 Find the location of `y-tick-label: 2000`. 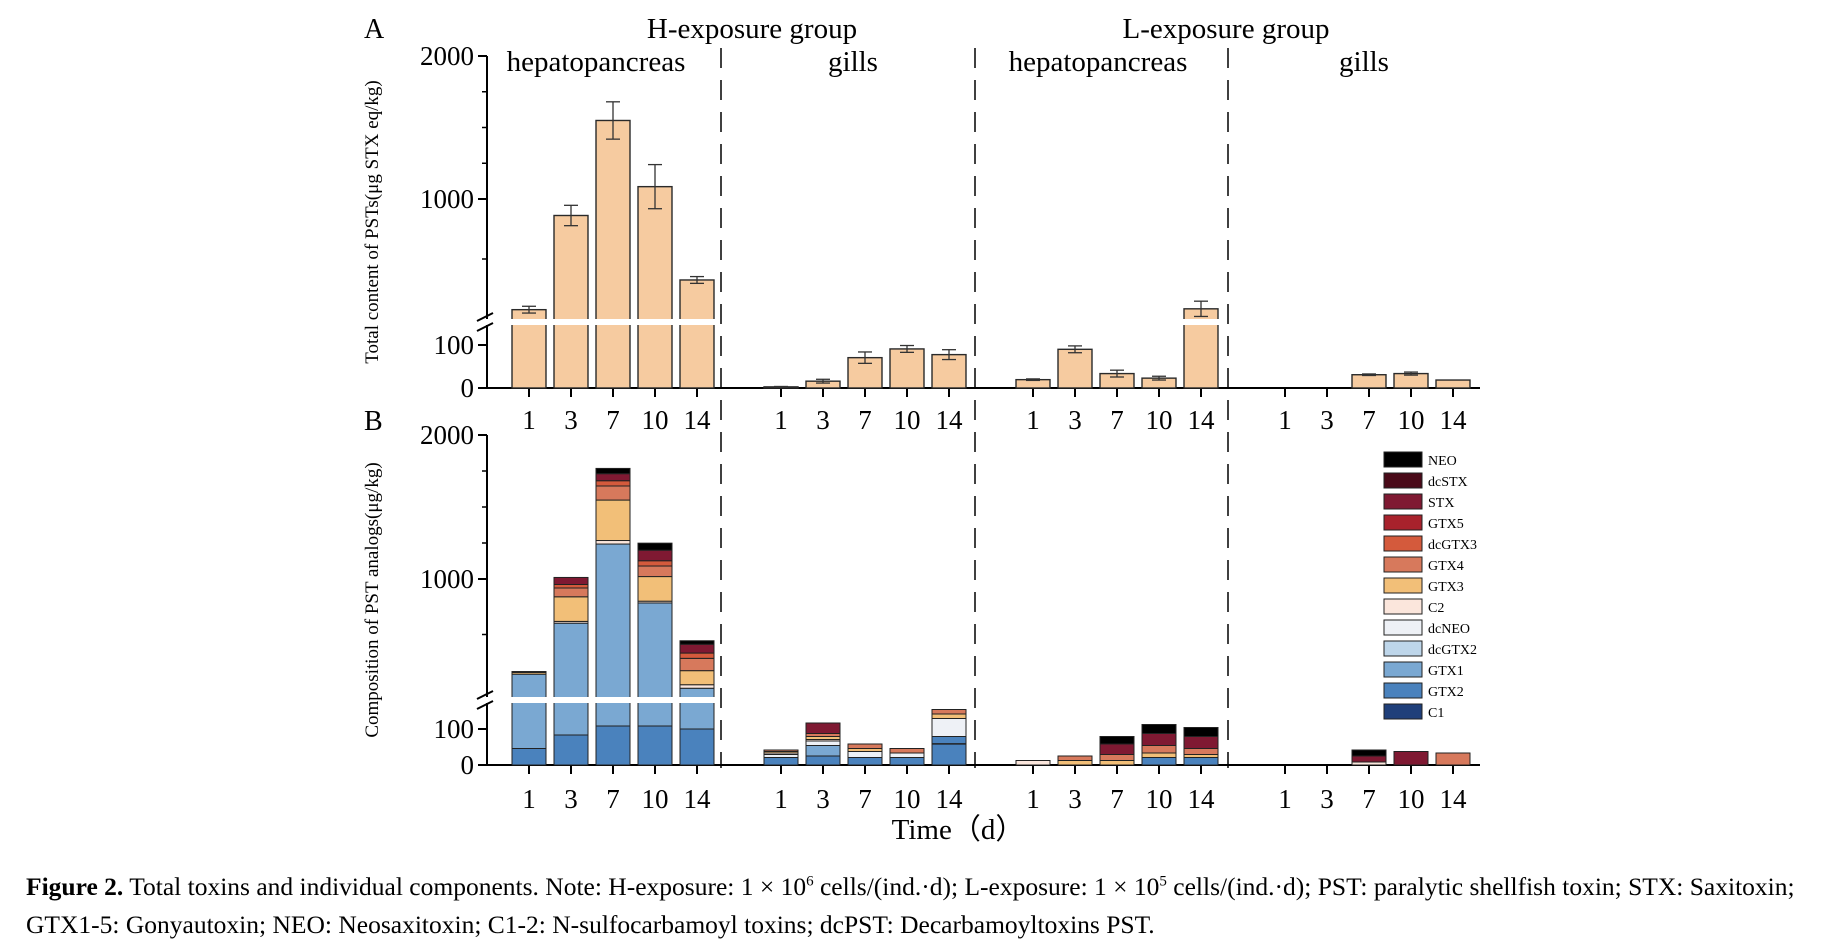

y-tick-label: 2000 is located at coordinates (447, 56).